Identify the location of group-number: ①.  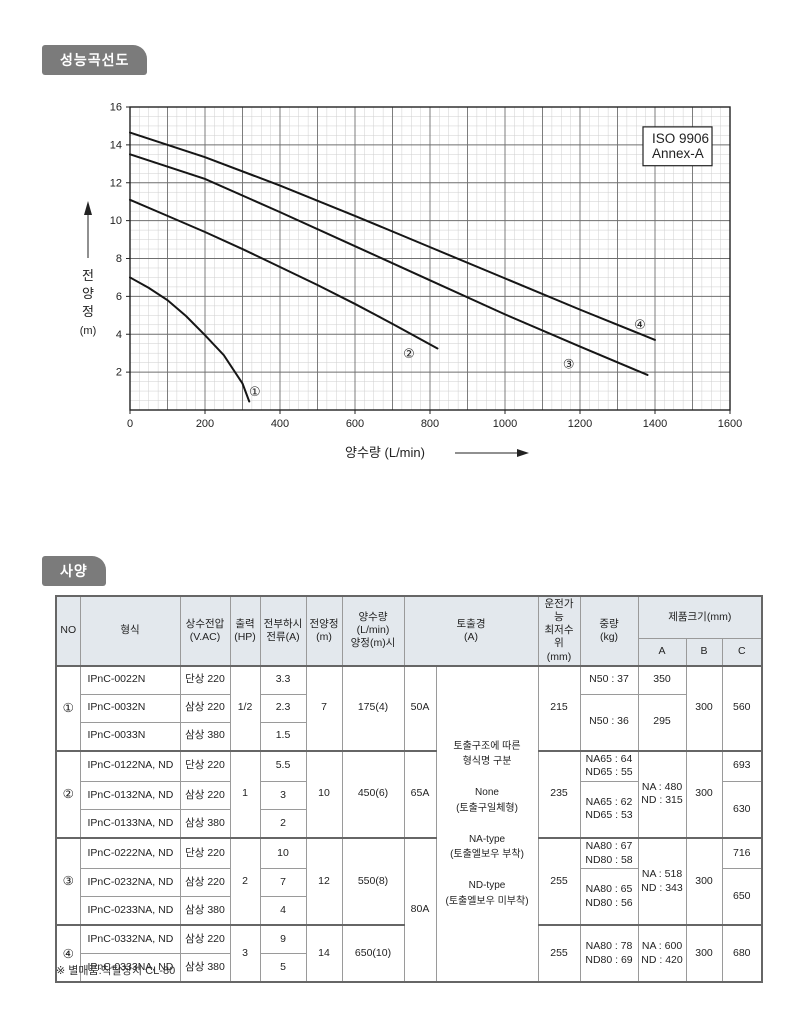
(68, 708).